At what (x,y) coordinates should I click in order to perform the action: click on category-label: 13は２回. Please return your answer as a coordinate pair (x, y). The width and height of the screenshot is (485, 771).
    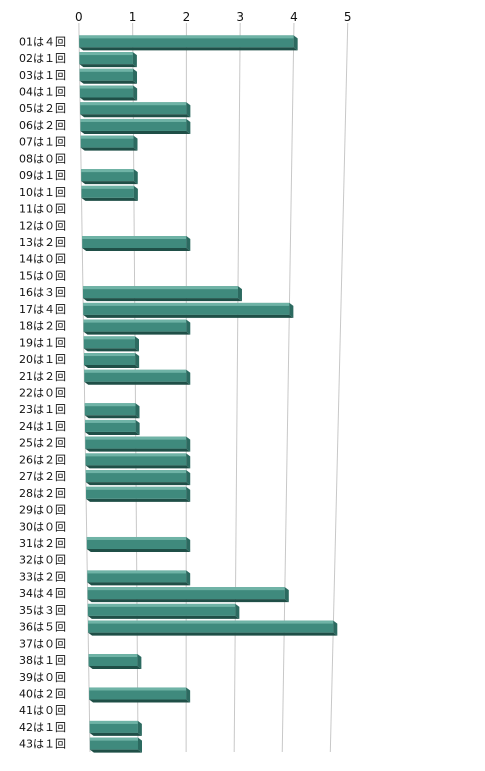
    Looking at the image, I should click on (42, 242).